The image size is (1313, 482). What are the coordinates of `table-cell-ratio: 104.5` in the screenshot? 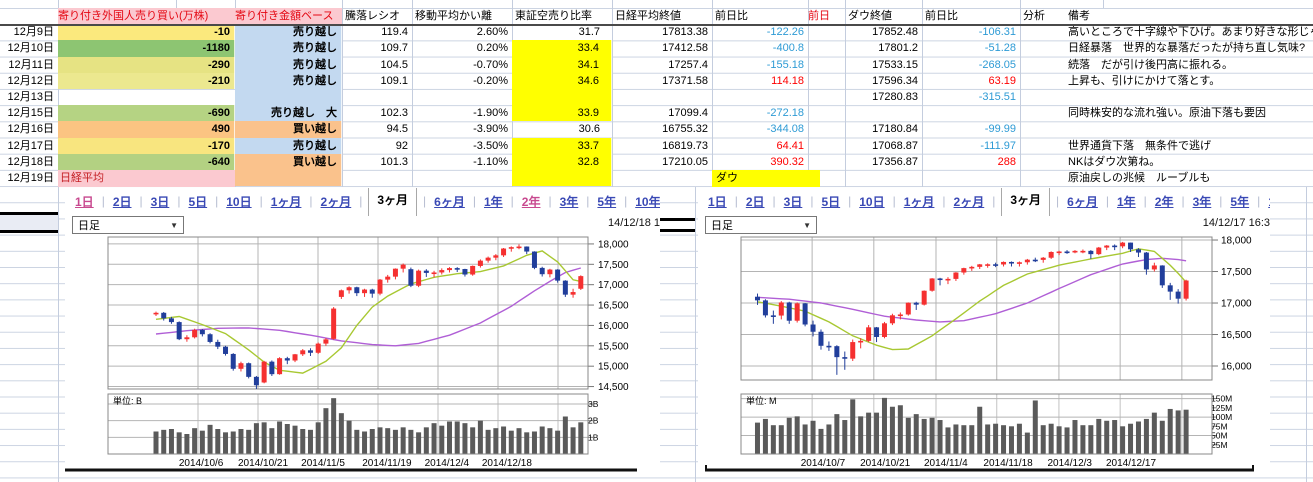 It's located at (394, 64).